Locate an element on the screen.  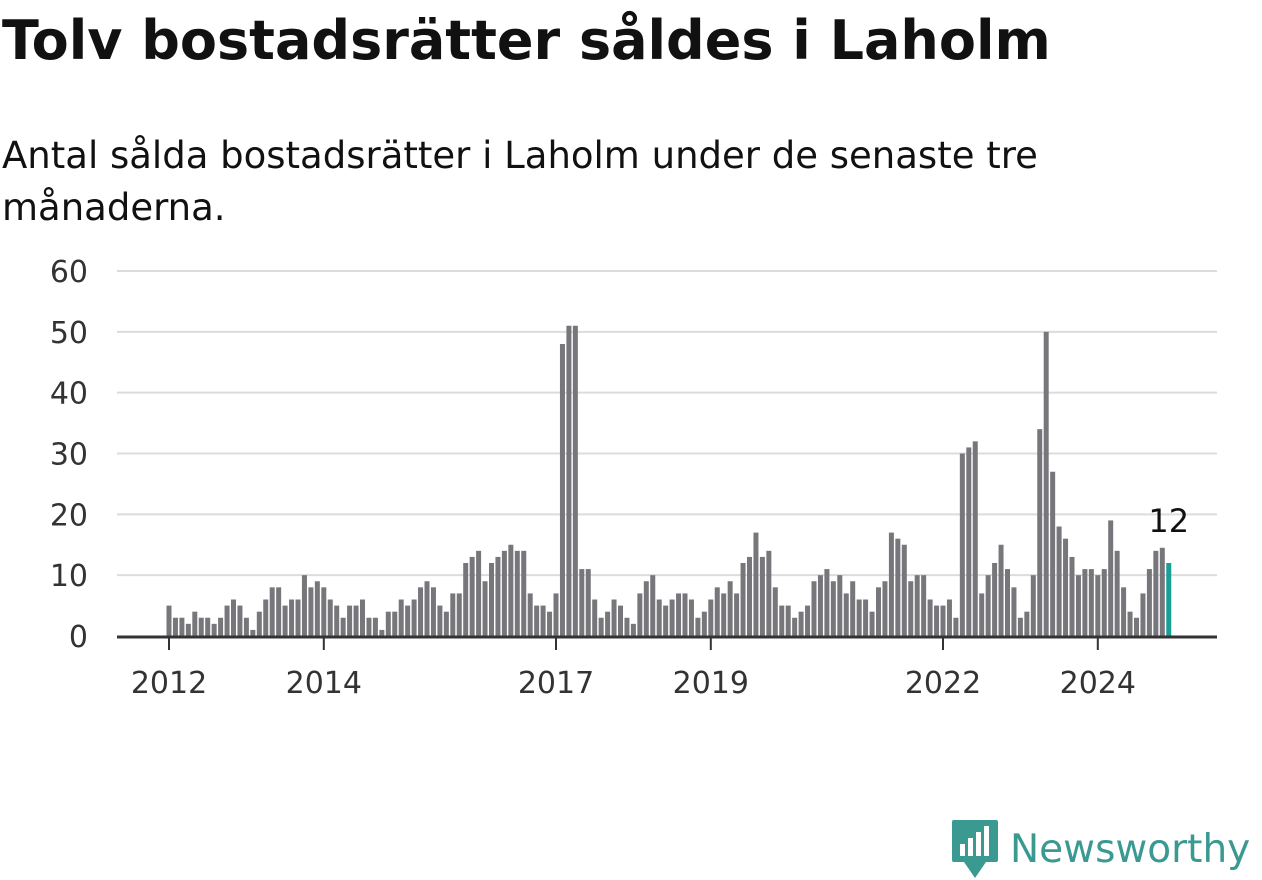
bar-highlight is located at coordinates (1169, 599).